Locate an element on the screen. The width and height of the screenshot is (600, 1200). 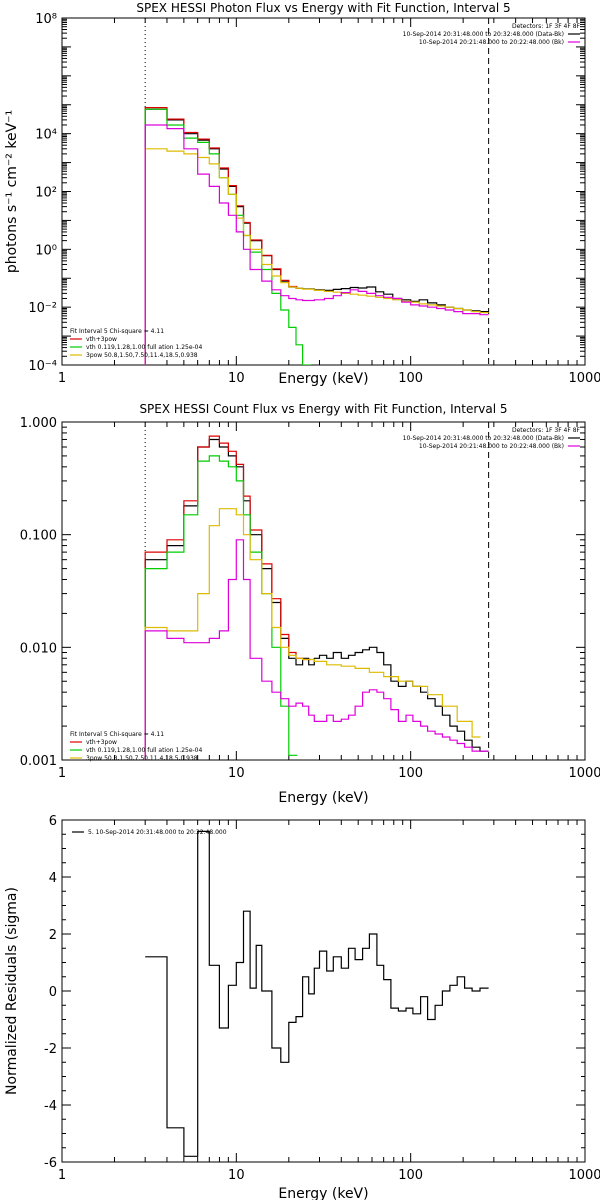
y-tick-label: 0.010 is located at coordinates (38, 648).